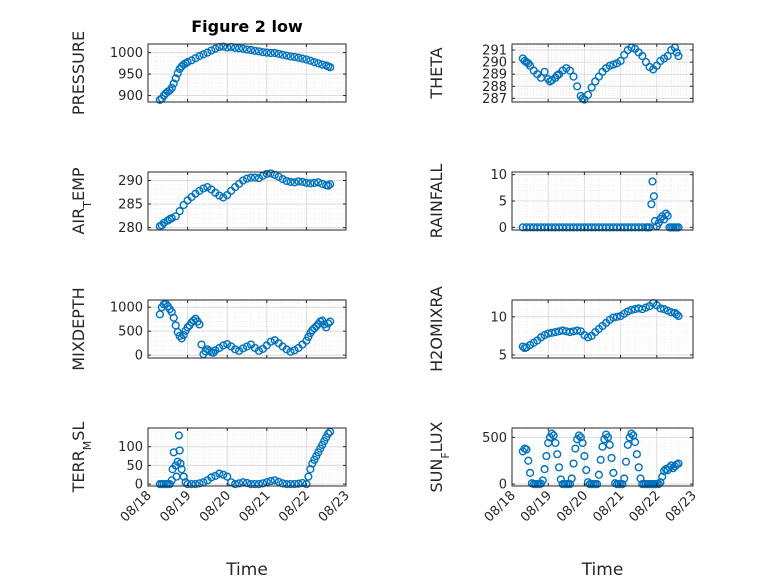 This screenshot has width=778, height=583. What do you see at coordinates (494, 51) in the screenshot?
I see `panel-2-ytick-label: 291` at bounding box center [494, 51].